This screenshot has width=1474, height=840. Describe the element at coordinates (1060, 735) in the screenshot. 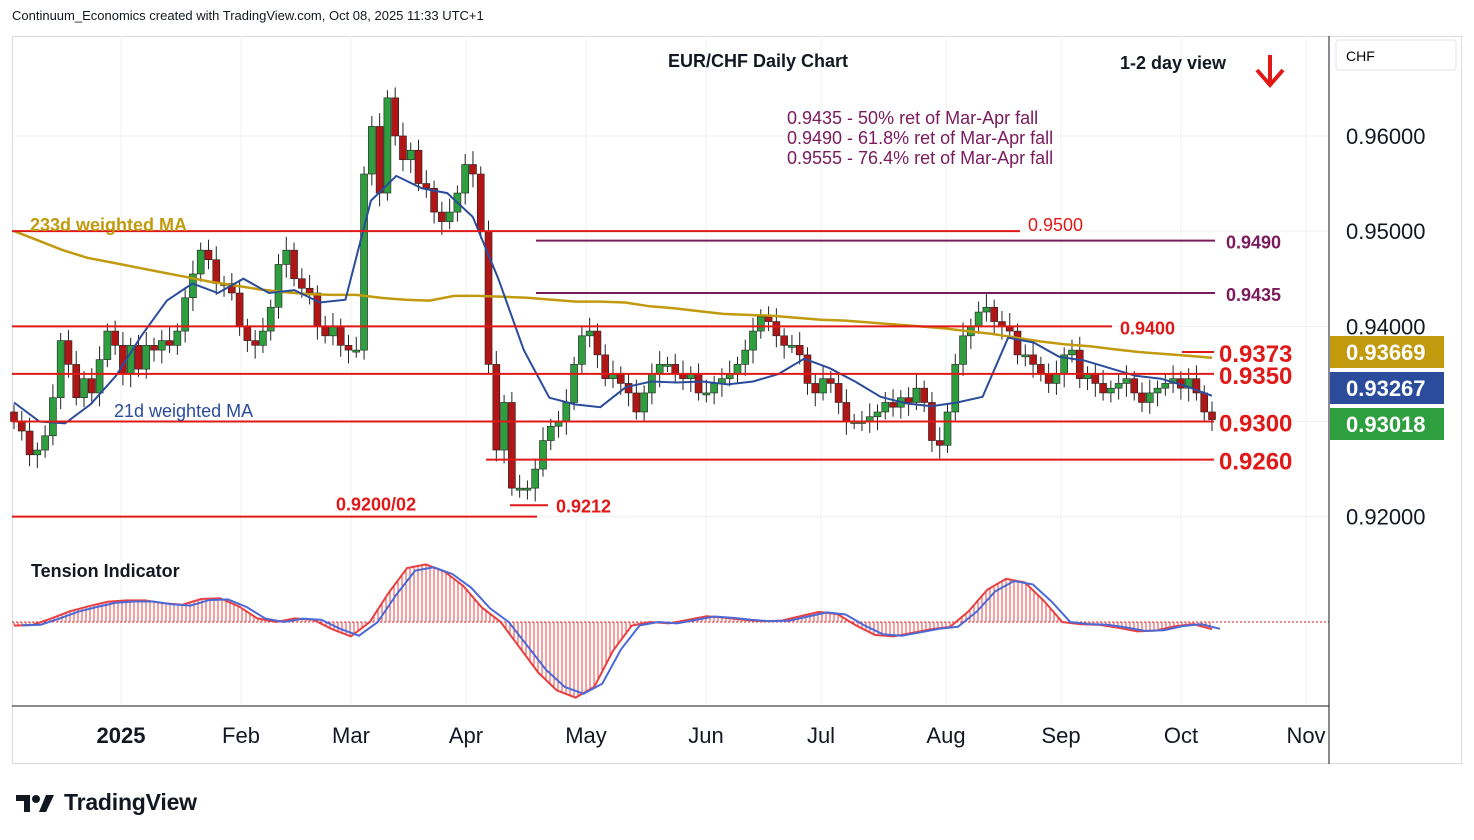

I see `x-tick-label: Sep` at that location.